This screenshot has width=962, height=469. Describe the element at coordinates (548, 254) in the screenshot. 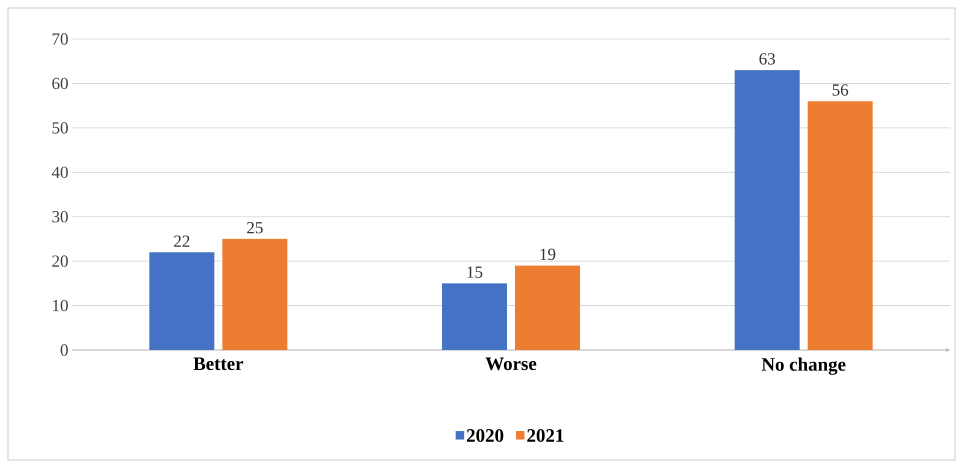

I see `data-label: 19` at that location.